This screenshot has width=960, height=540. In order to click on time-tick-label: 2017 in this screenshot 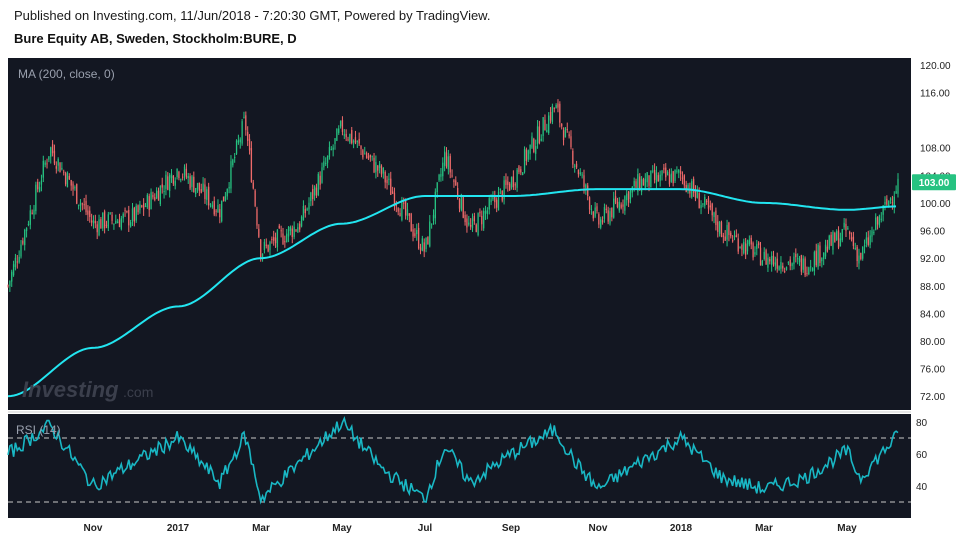, I will do `click(178, 528)`.